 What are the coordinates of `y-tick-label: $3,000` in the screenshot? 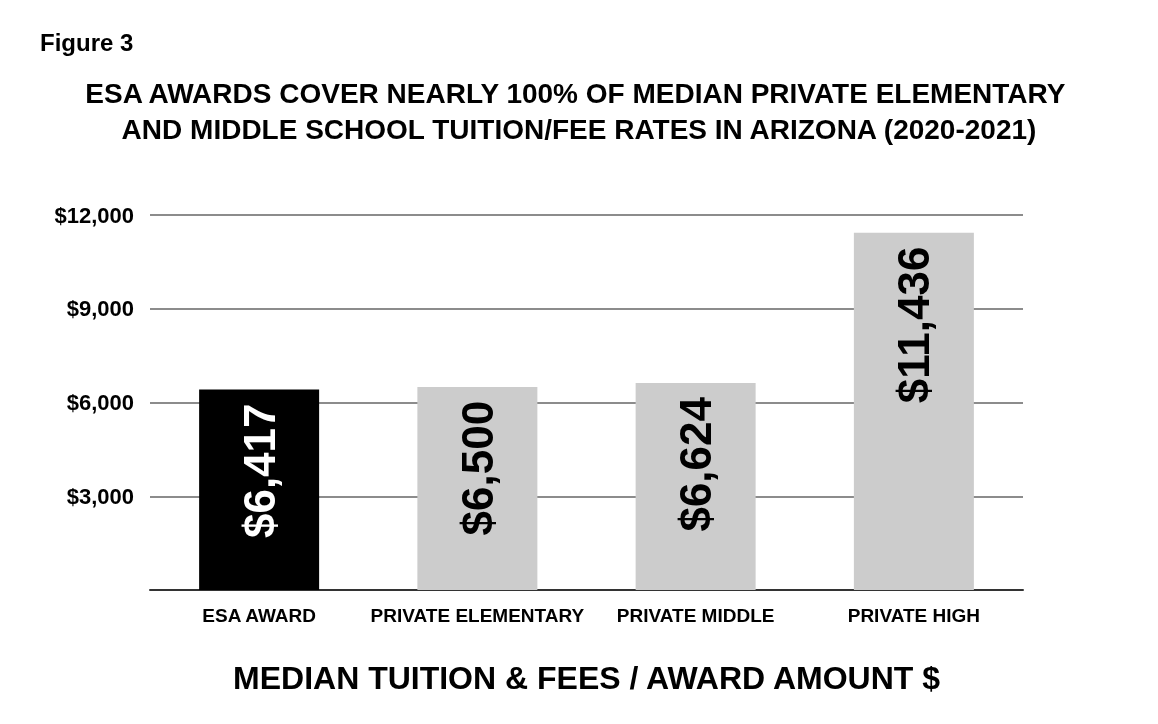 It's located at (100, 496).